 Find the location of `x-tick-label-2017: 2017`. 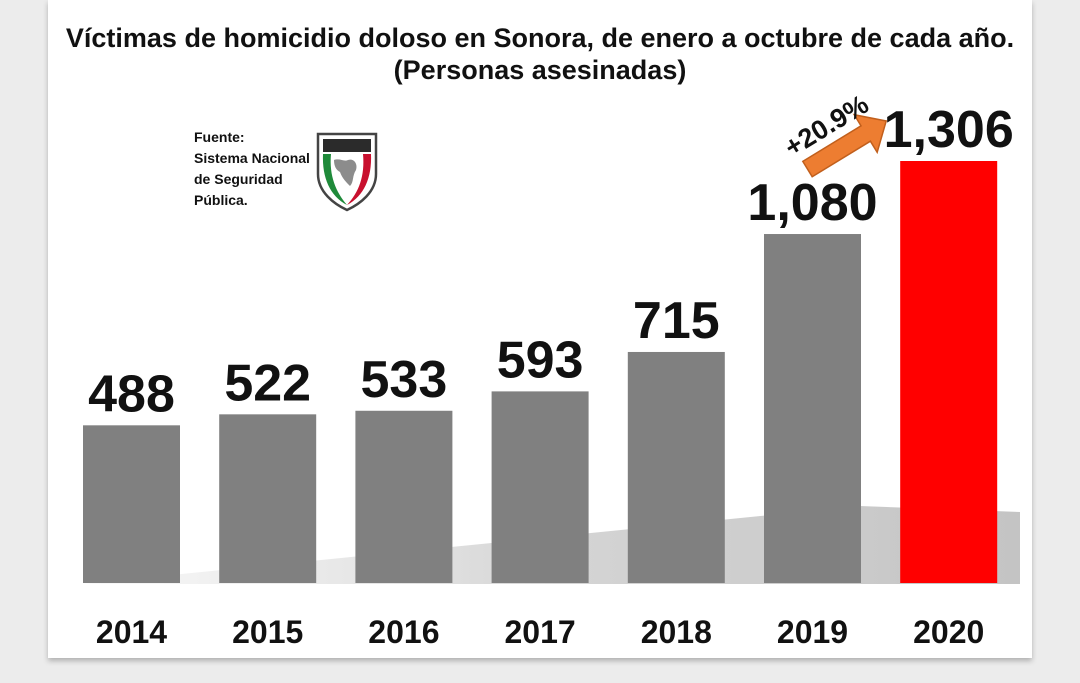

x-tick-label-2017: 2017 is located at coordinates (540, 632).